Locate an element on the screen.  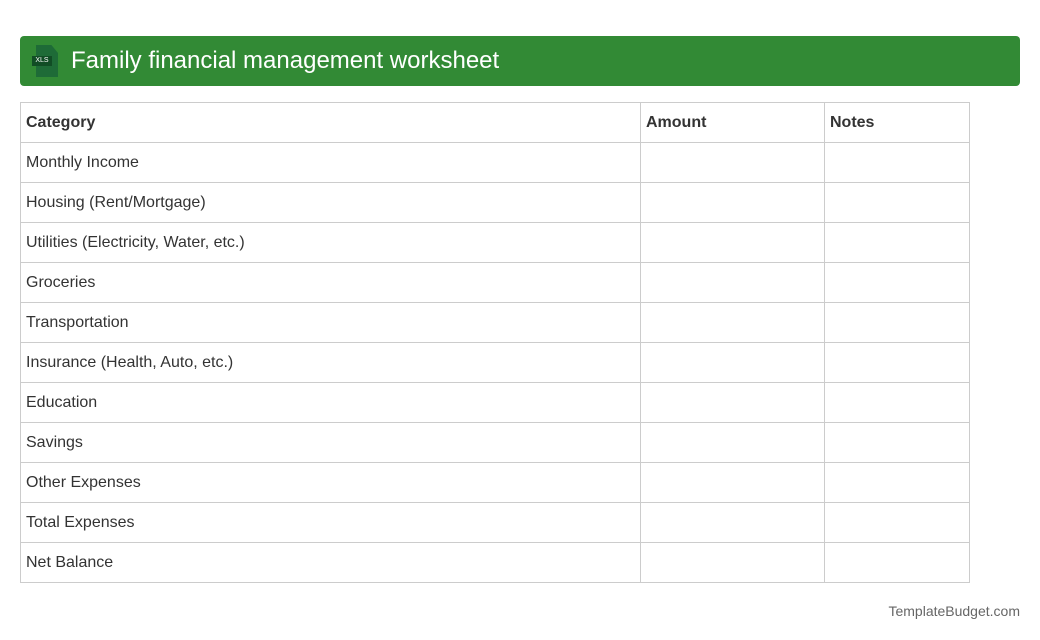
table-row: Monthly Income is located at coordinates (495, 162).